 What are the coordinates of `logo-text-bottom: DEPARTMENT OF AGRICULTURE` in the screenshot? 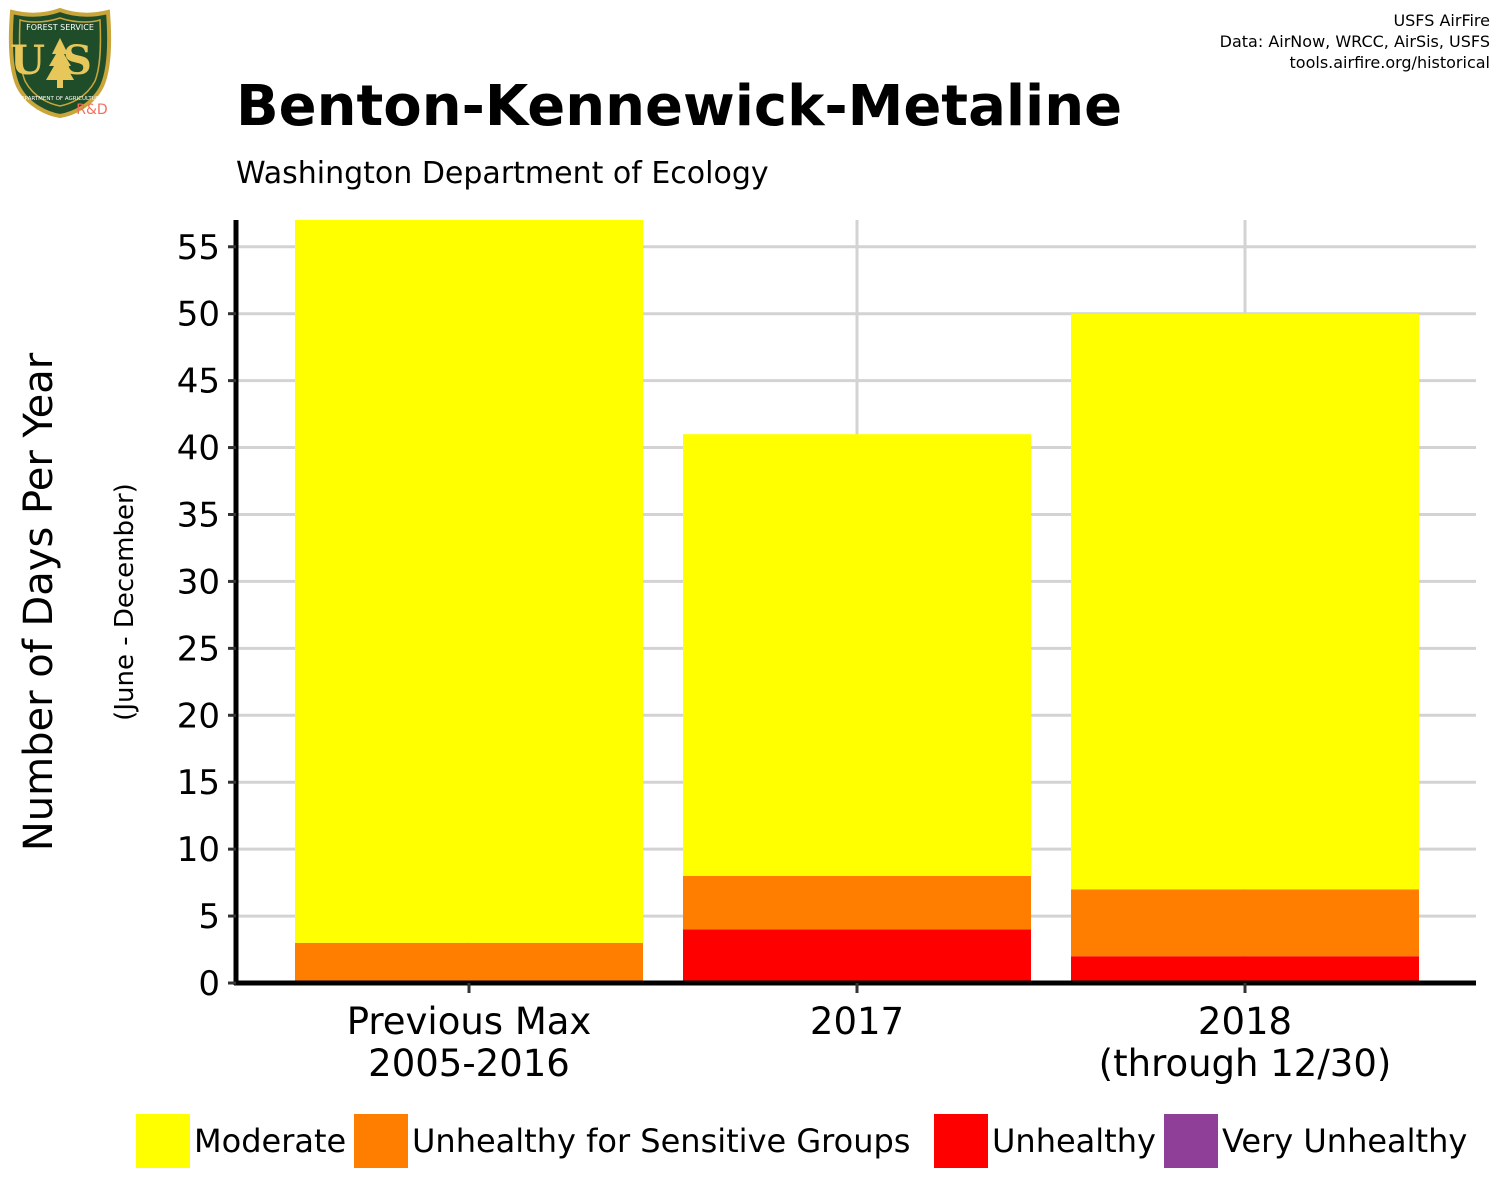 It's located at (60, 99).